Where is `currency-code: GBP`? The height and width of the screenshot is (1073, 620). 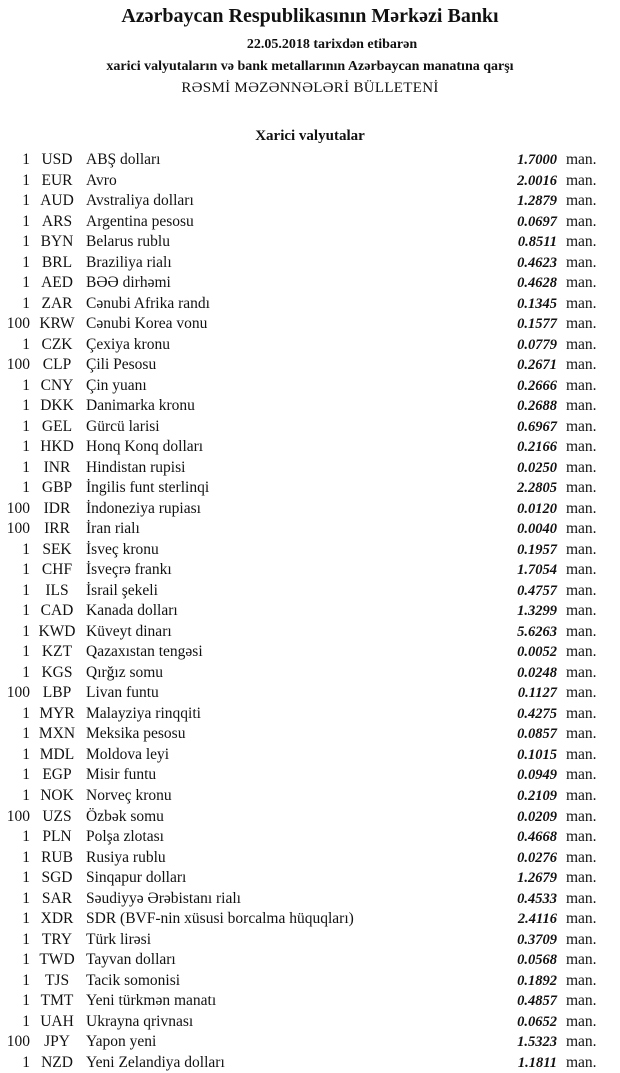
currency-code: GBP is located at coordinates (57, 488).